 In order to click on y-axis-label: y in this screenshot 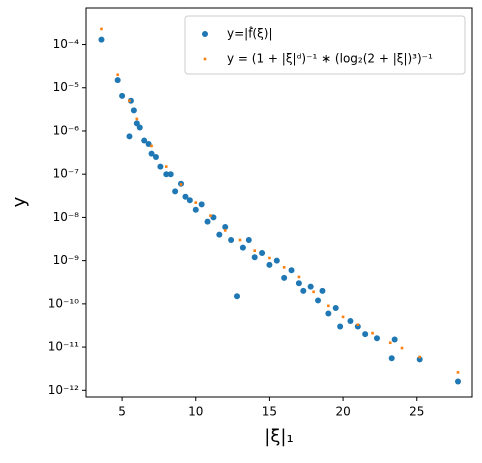, I will do `click(19, 201)`.